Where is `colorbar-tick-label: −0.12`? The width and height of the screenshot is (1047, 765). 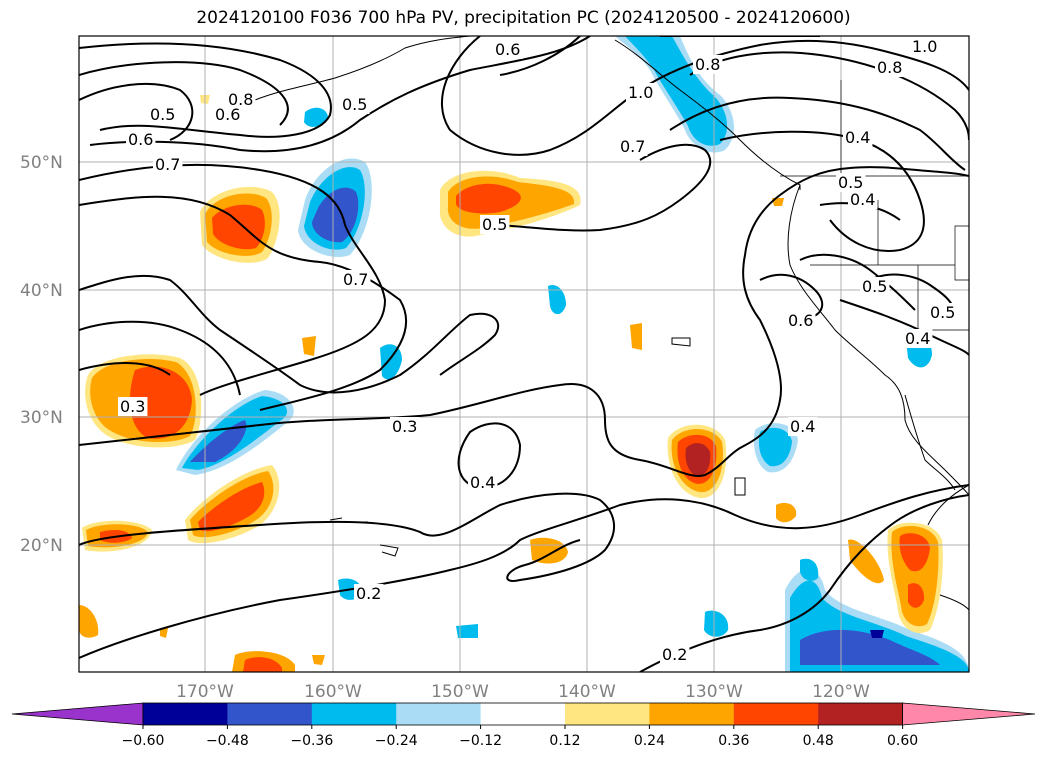 colorbar-tick-label: −0.12 is located at coordinates (480, 741).